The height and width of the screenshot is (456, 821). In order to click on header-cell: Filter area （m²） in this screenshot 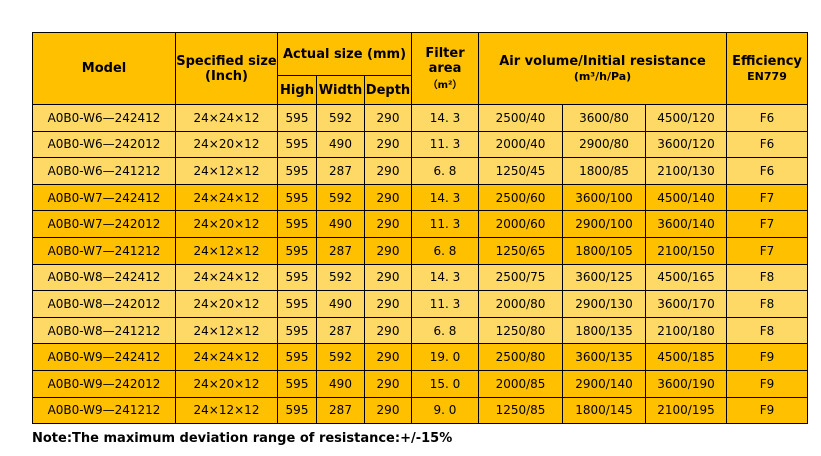, I will do `click(445, 68)`.